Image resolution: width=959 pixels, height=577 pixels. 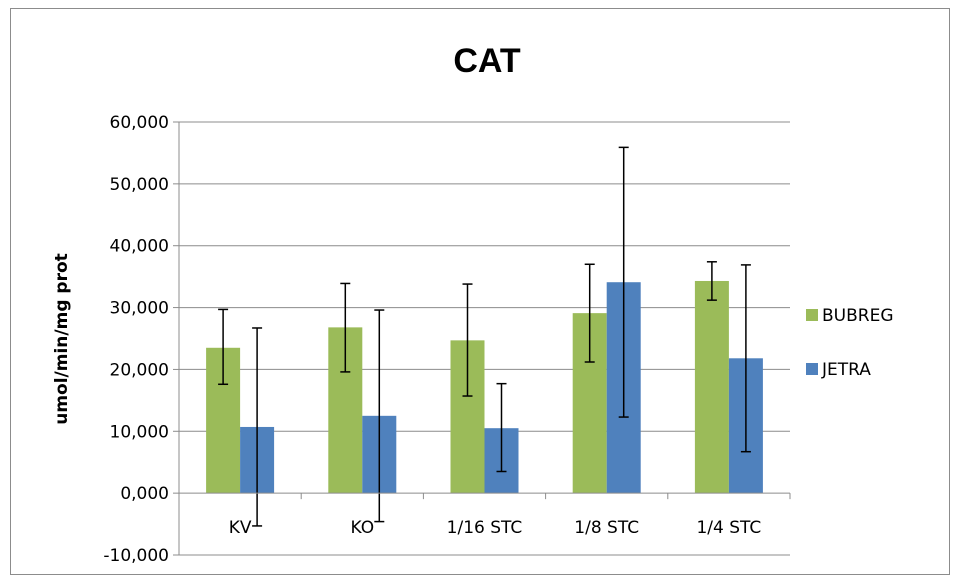 What do you see at coordinates (139, 247) in the screenshot?
I see `y-tick-label: 40,000` at bounding box center [139, 247].